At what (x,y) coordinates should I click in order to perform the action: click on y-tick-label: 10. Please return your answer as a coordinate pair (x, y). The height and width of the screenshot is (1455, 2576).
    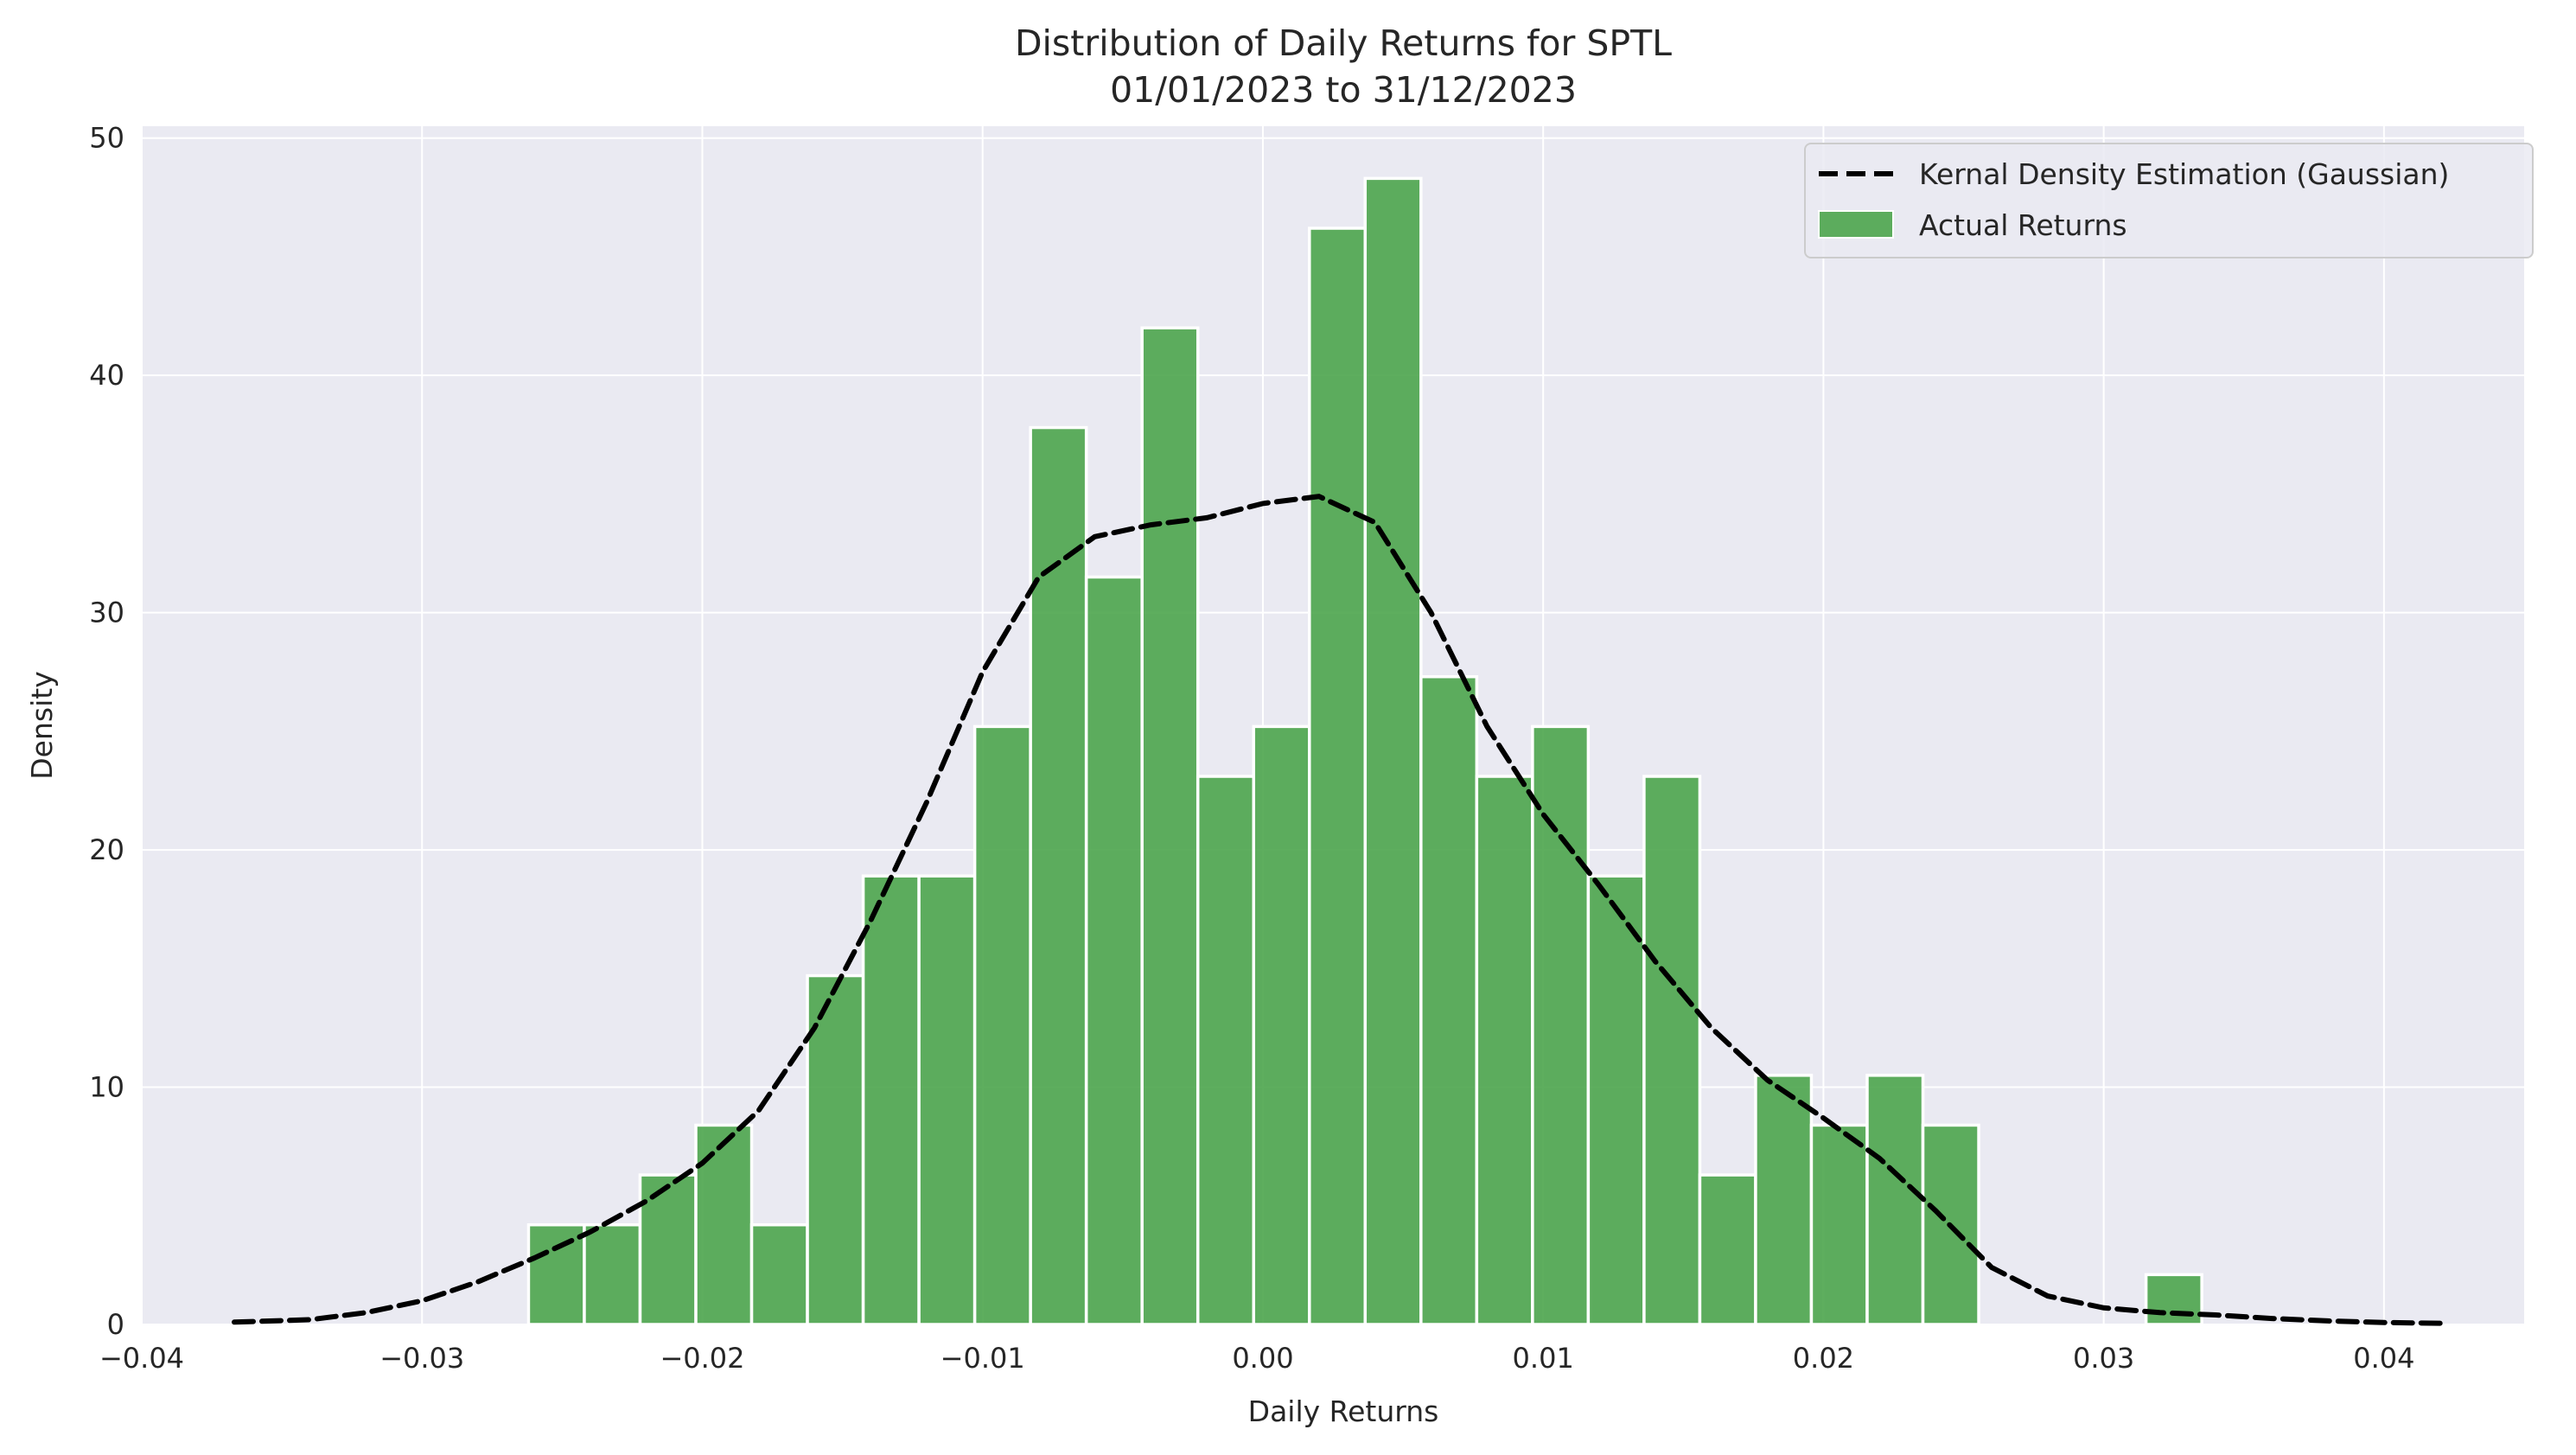
    Looking at the image, I should click on (106, 1087).